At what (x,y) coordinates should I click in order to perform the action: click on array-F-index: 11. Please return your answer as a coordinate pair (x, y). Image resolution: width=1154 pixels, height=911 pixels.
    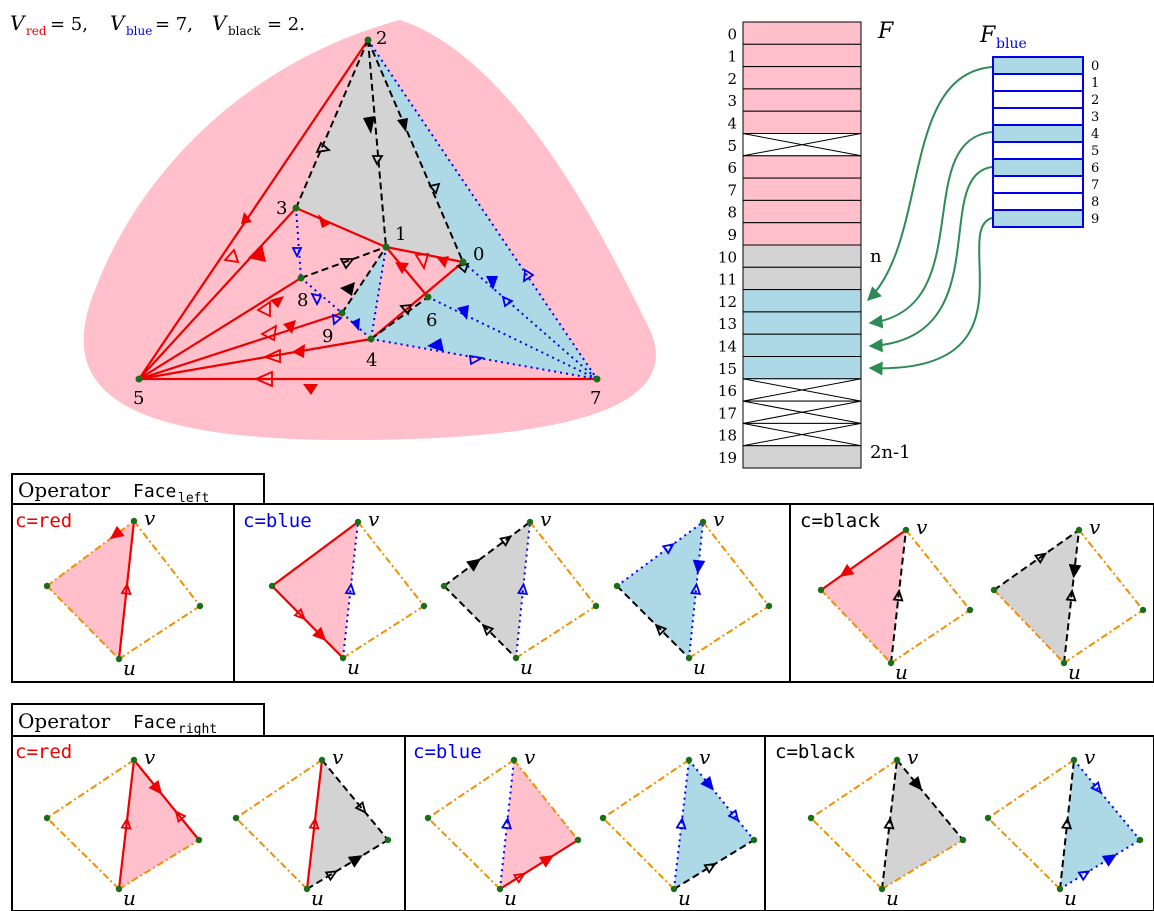
    Looking at the image, I should click on (727, 280).